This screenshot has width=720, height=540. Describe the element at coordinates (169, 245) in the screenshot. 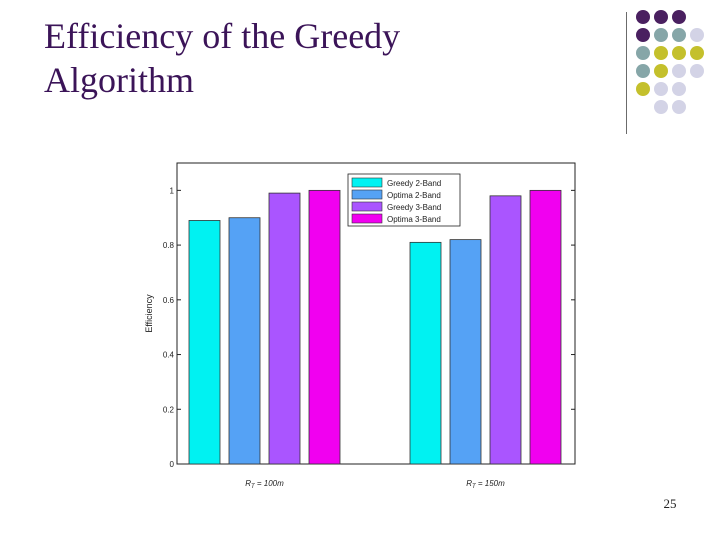

I see `y-tick-label: 0.8` at that location.